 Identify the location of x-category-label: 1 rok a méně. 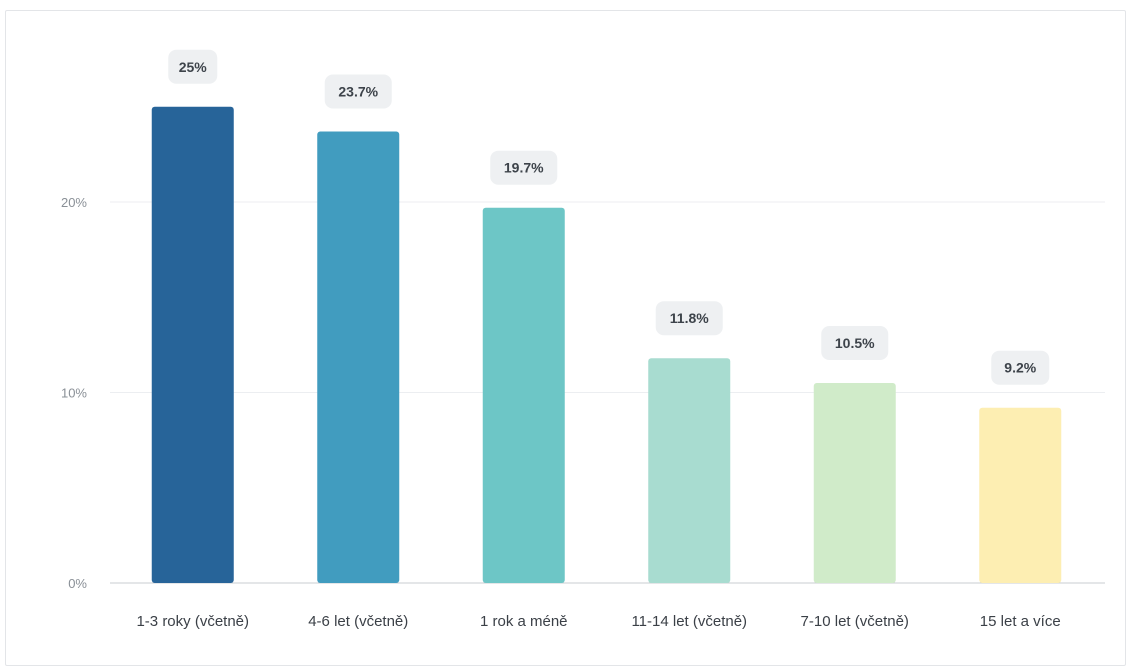
(524, 621).